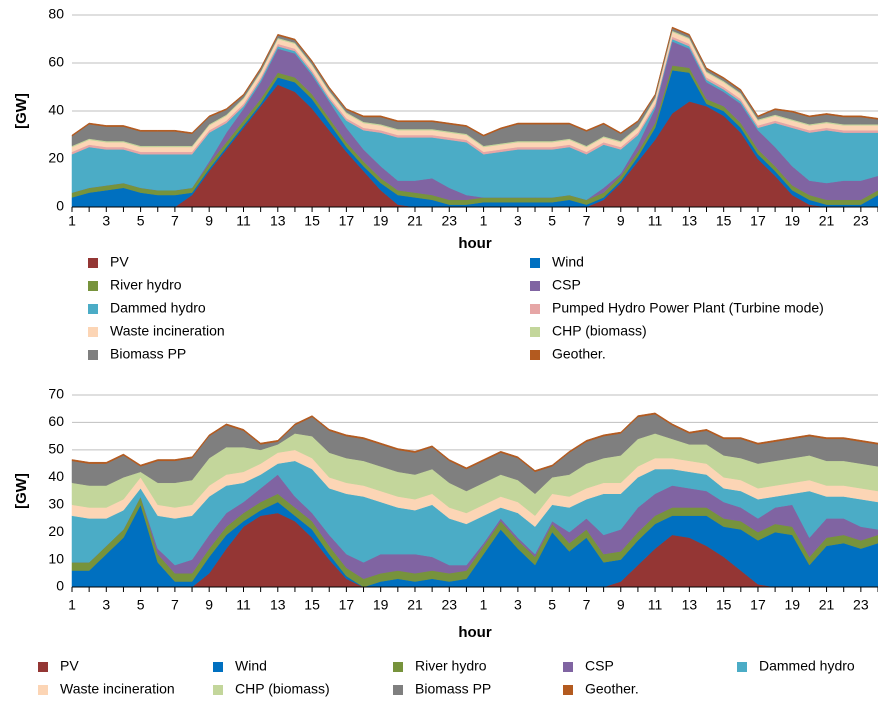 The width and height of the screenshot is (878, 713). Describe the element at coordinates (688, 308) in the screenshot. I see `legend-label: Pumped Hydro Power Plant (Turbine mode)` at that location.